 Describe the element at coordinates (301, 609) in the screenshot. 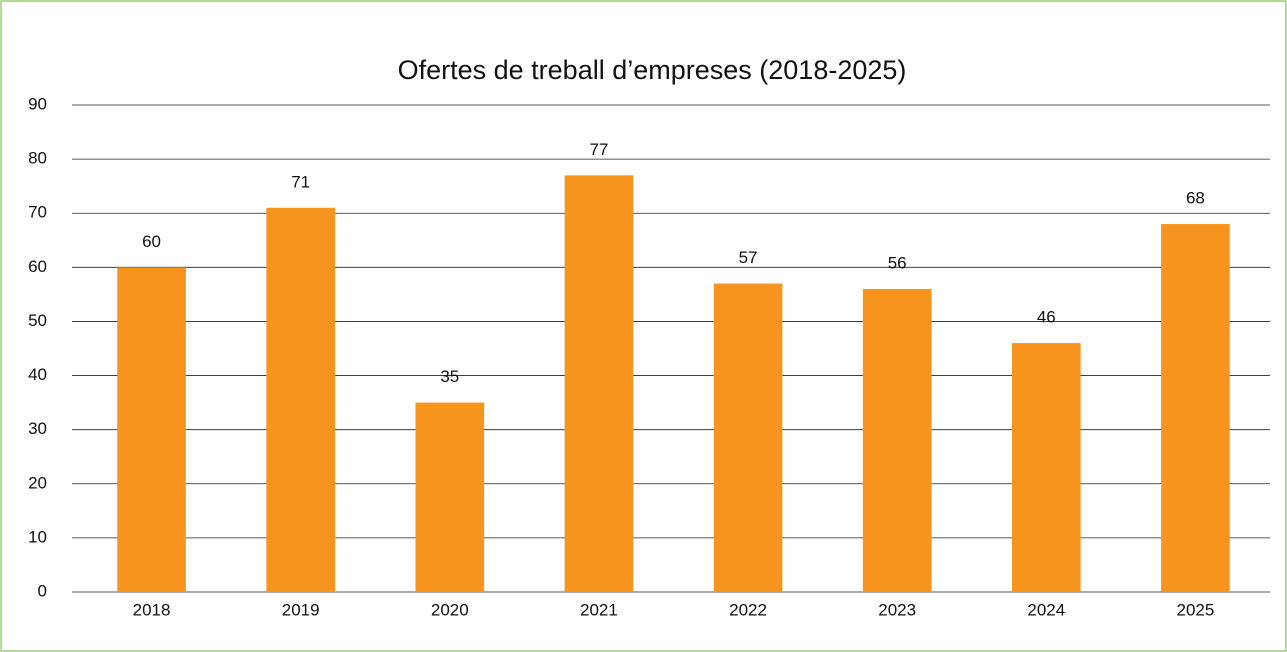

I see `x-tick-label: 2019` at that location.